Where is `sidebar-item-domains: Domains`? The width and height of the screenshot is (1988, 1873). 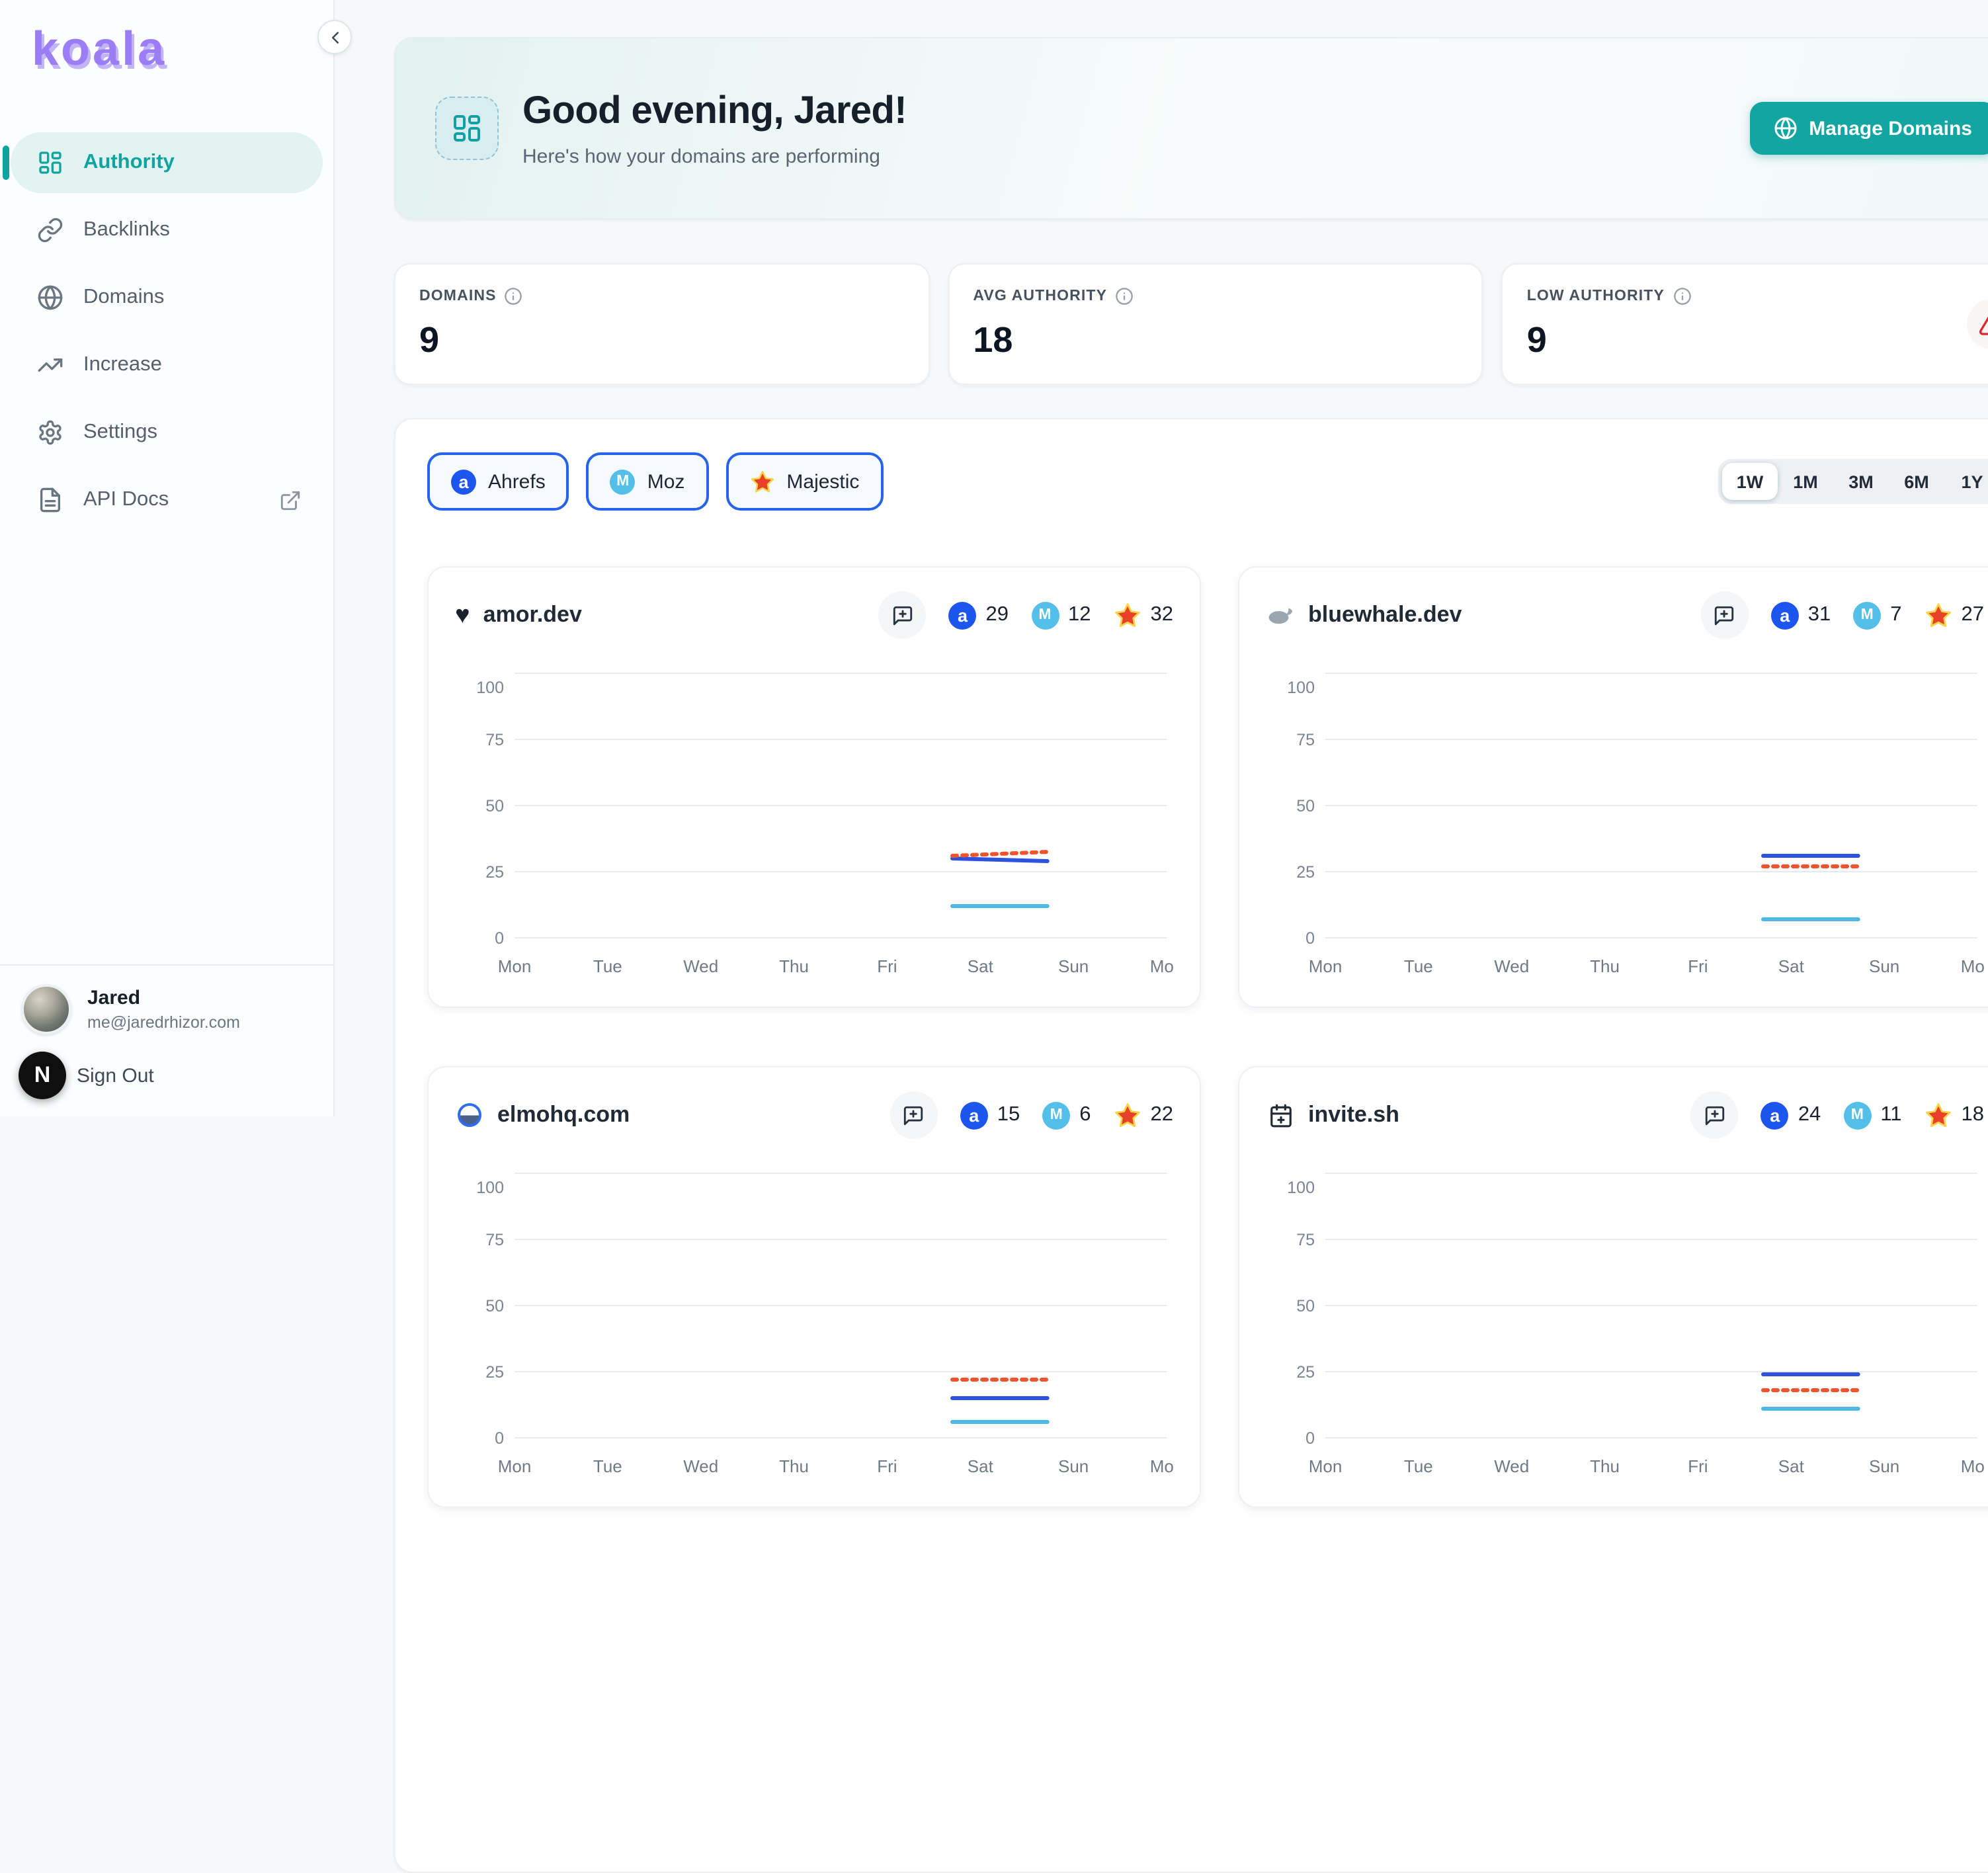 sidebar-item-domains: Domains is located at coordinates (167, 297).